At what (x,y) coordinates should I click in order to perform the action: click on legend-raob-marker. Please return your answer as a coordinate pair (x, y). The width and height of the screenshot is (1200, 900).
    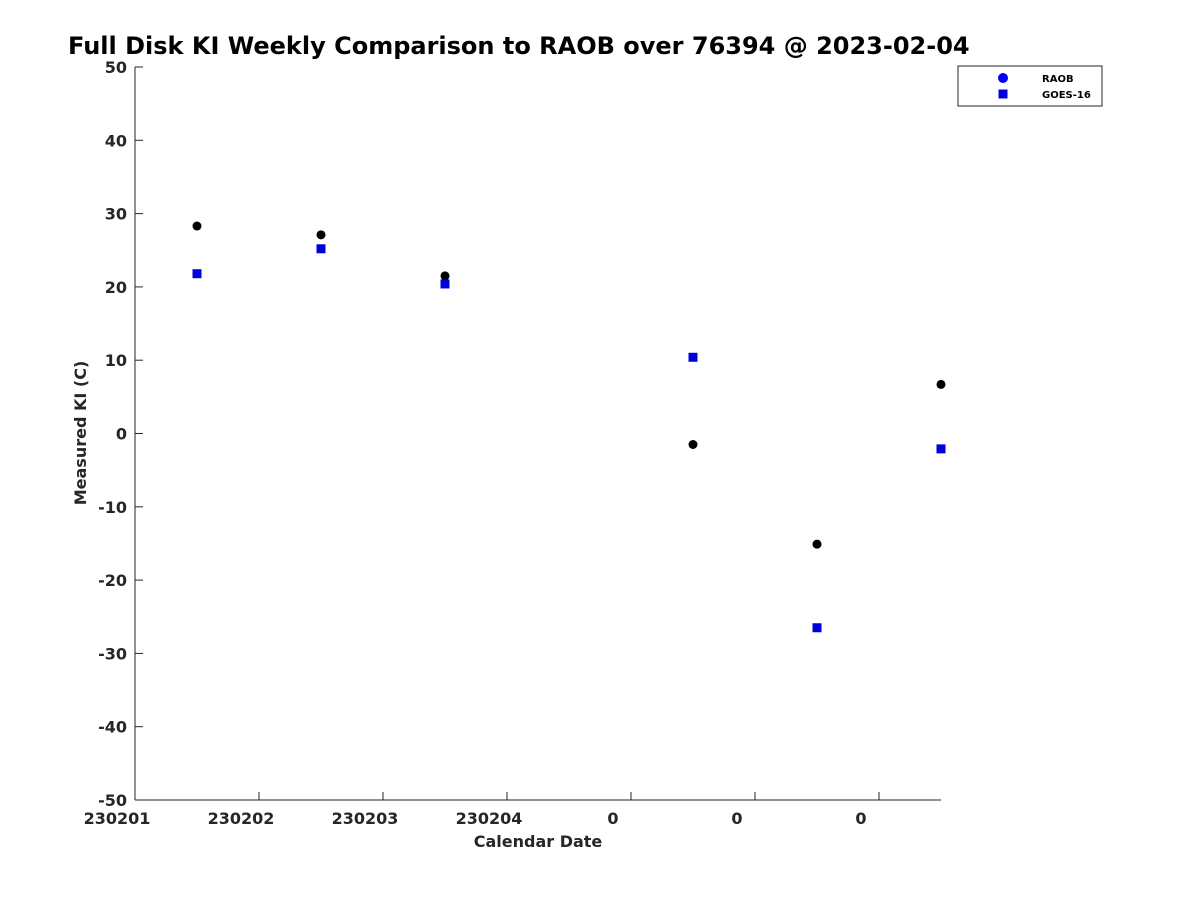
    Looking at the image, I should click on (1003, 78).